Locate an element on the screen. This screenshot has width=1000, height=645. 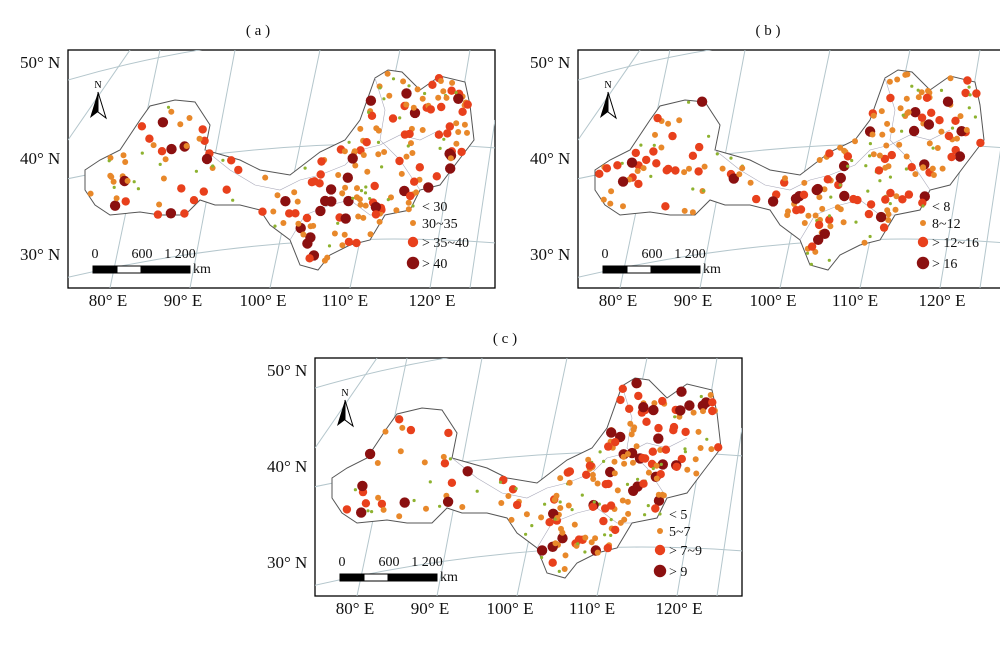
panel-title: ( a ) is located at coordinates (258, 31).